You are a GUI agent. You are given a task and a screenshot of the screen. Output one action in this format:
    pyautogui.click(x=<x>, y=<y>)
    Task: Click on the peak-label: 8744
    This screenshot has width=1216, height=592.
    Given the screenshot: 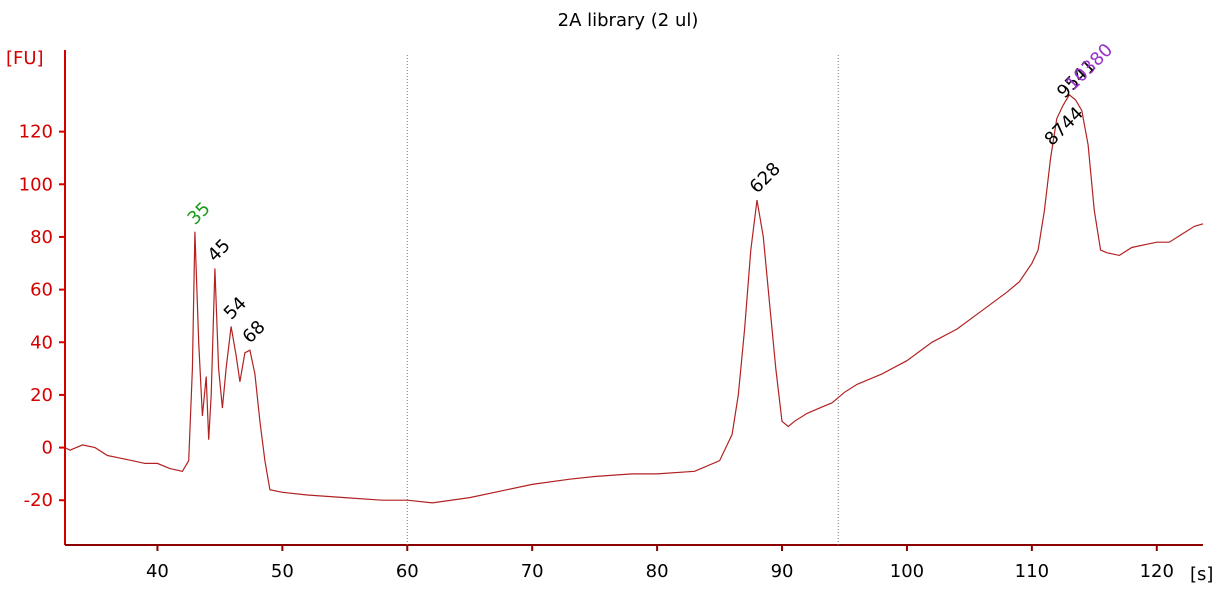 What is the action you would take?
    pyautogui.click(x=1064, y=126)
    